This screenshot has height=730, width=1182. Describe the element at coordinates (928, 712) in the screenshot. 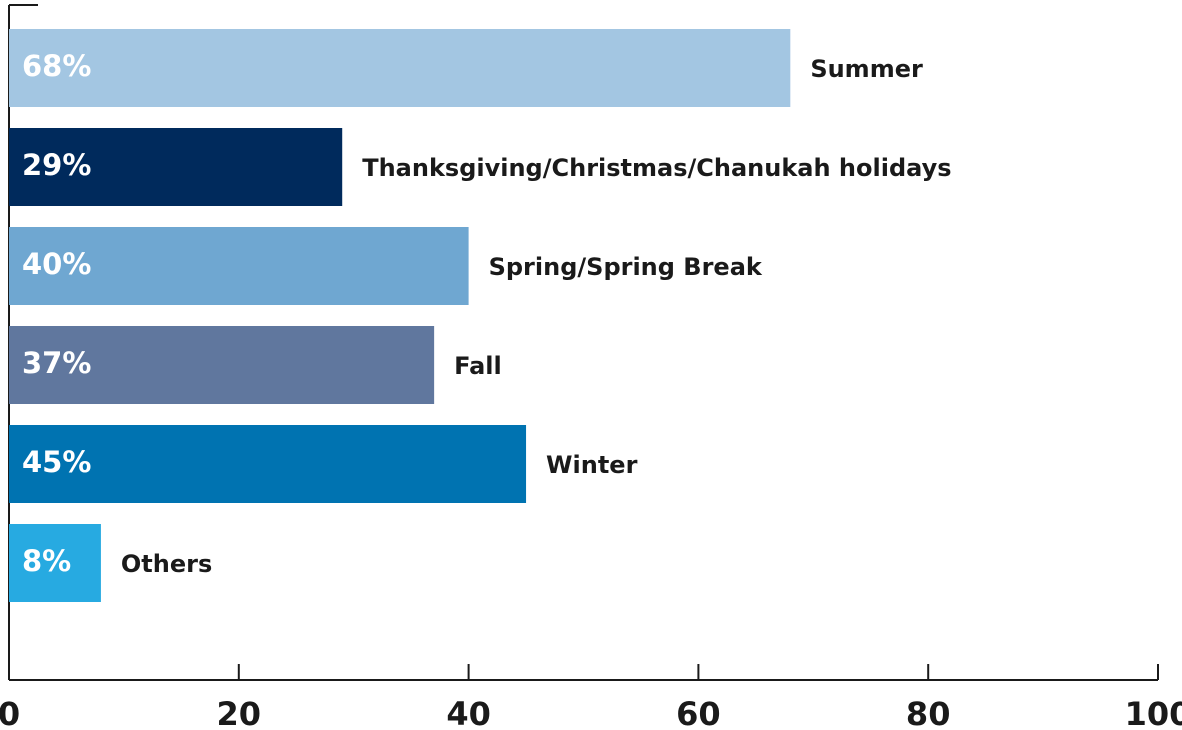

I see `x-tick-label: 80` at that location.